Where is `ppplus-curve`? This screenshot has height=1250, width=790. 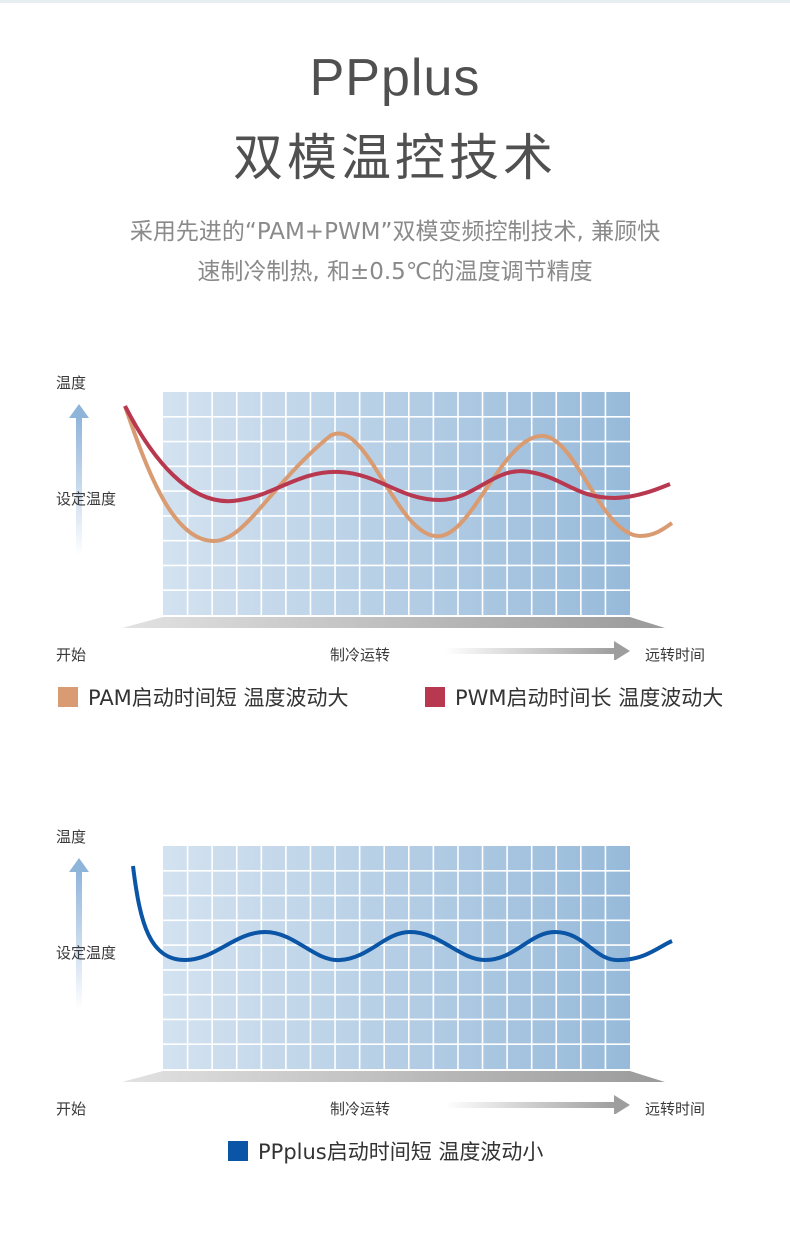
ppplus-curve is located at coordinates (402, 914).